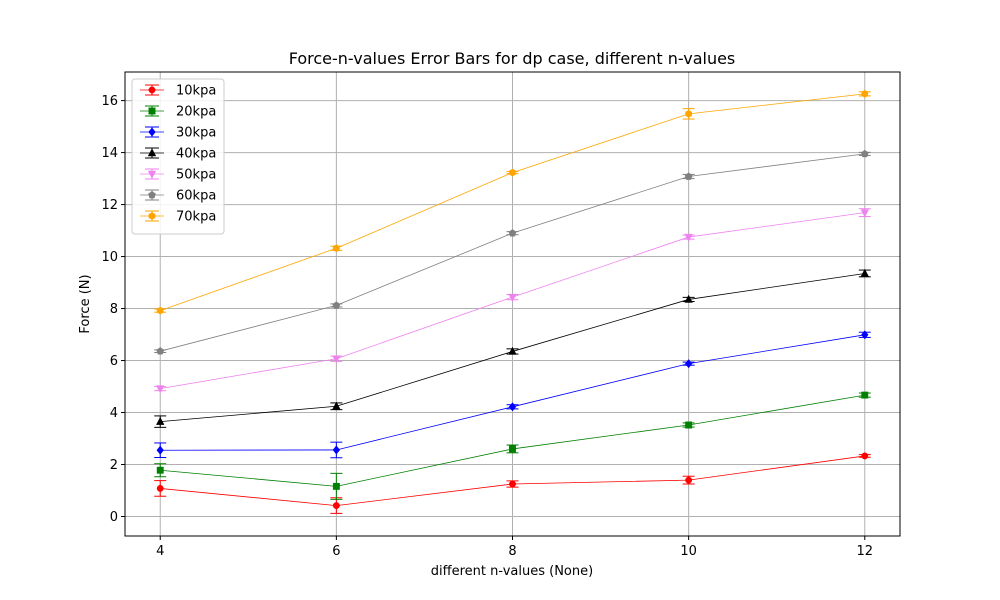 The image size is (1000, 600). What do you see at coordinates (114, 361) in the screenshot?
I see `y-tick-label: 6` at bounding box center [114, 361].